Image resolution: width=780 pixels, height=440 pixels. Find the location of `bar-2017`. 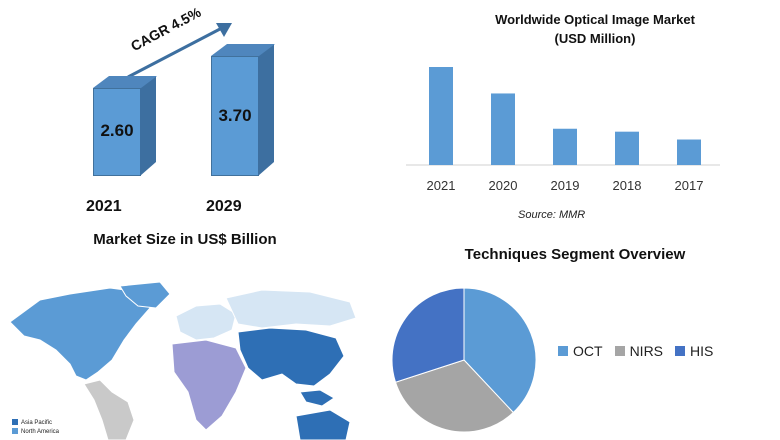

bar-2017 is located at coordinates (689, 152).